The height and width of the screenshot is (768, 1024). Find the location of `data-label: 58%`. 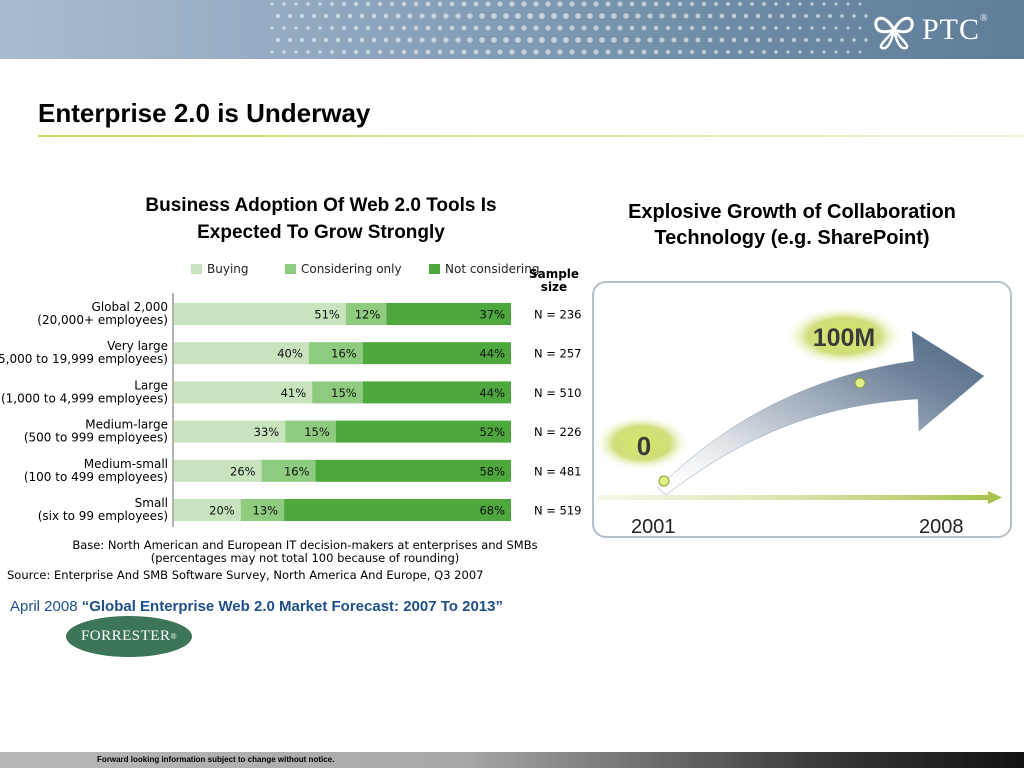

data-label: 58% is located at coordinates (492, 471).